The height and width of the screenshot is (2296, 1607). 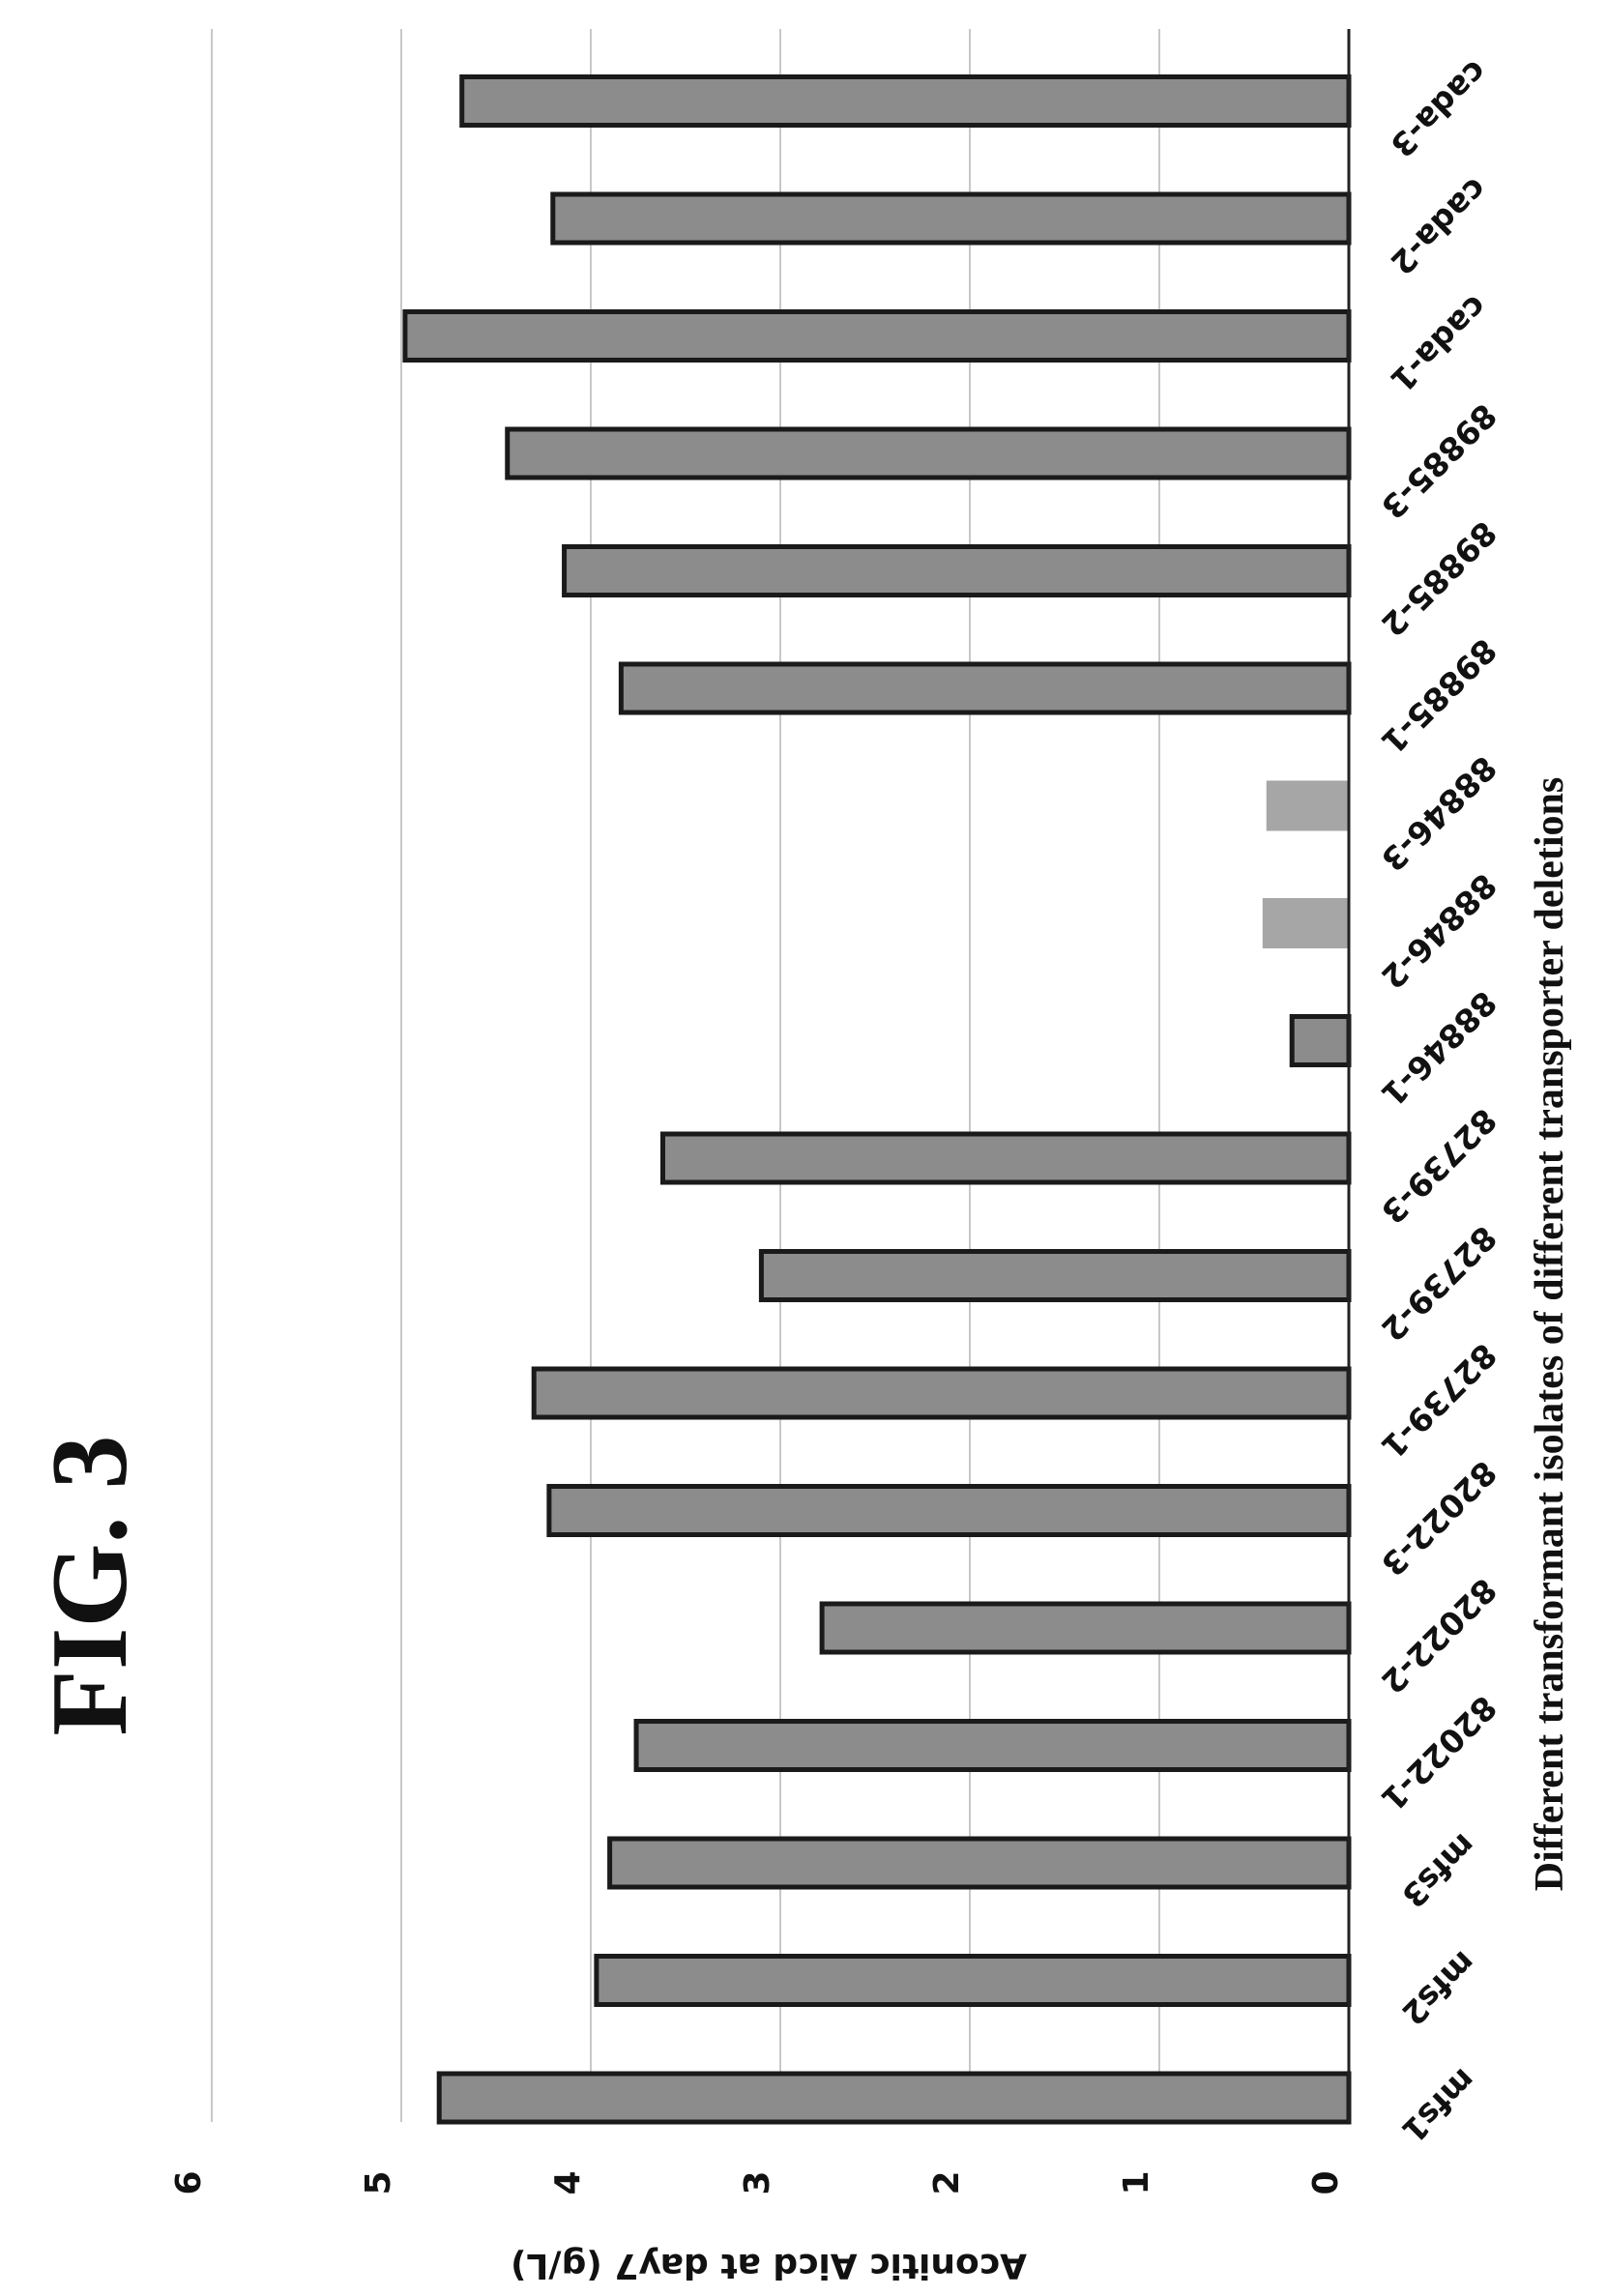 What do you see at coordinates (1439, 109) in the screenshot?
I see `x-tick-label: cada-3` at bounding box center [1439, 109].